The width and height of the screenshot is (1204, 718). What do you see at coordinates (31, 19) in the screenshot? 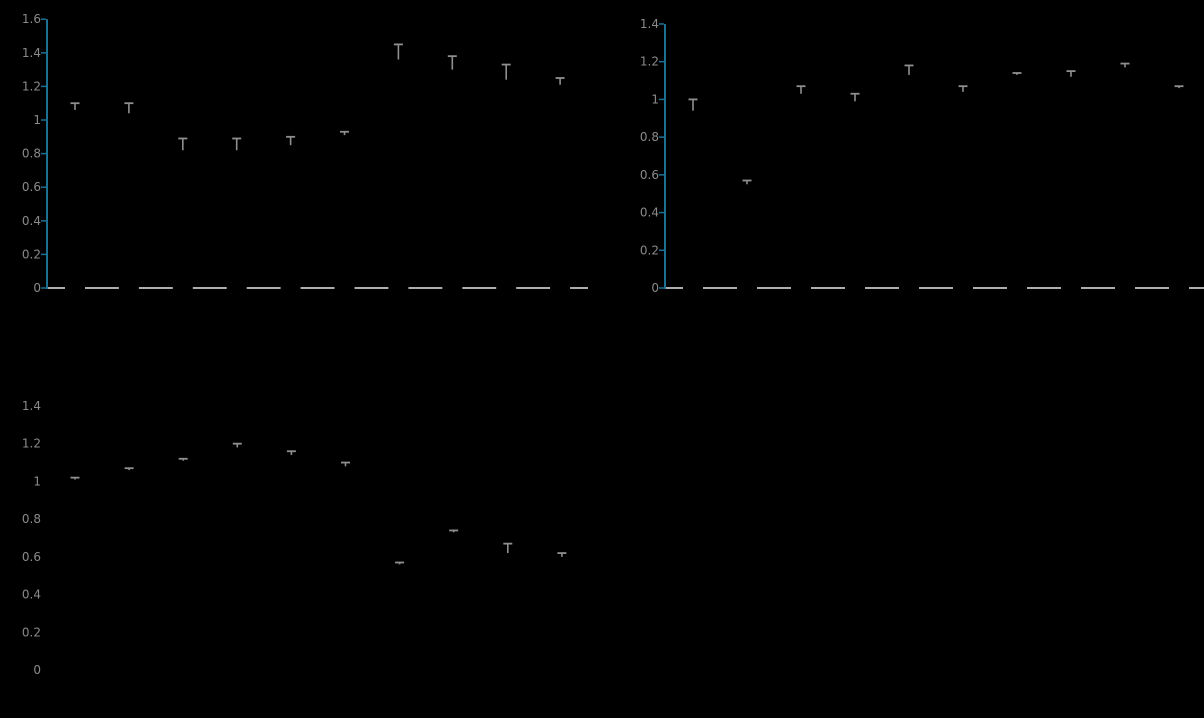
I see `y-tick-label: 1.6` at bounding box center [31, 19].